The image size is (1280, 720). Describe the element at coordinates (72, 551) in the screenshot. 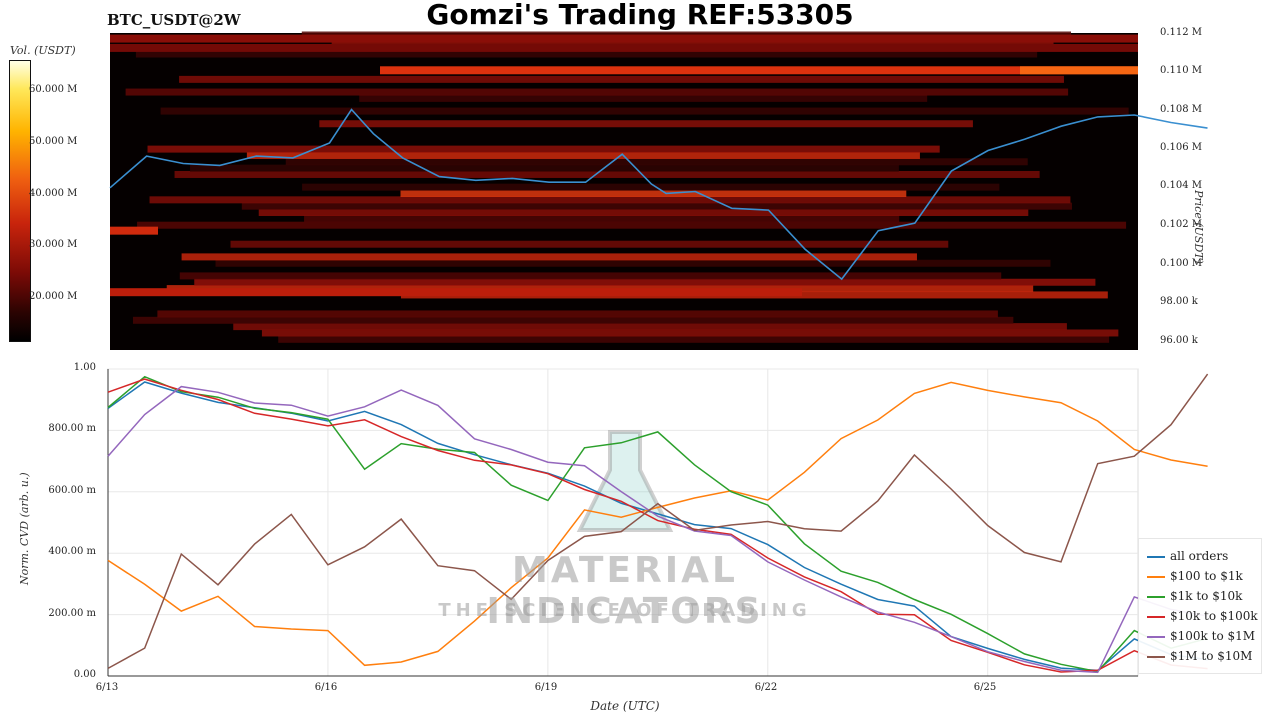

I see `cvd-tick: 400.00 m` at that location.